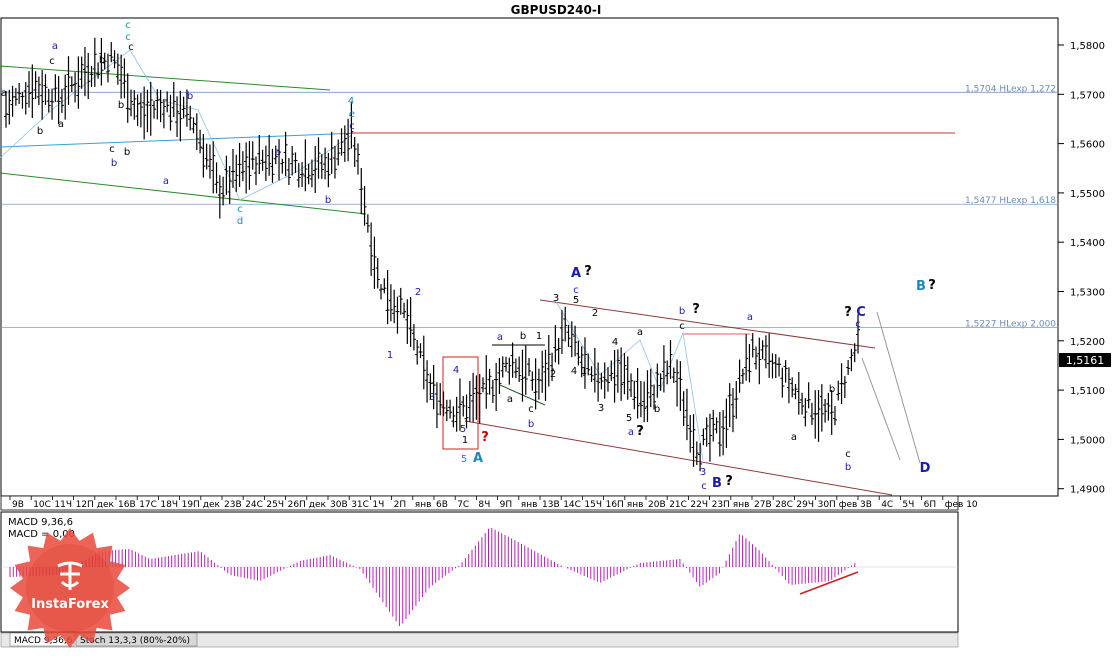  I want to click on time-axis-label: 31С, so click(360, 505).